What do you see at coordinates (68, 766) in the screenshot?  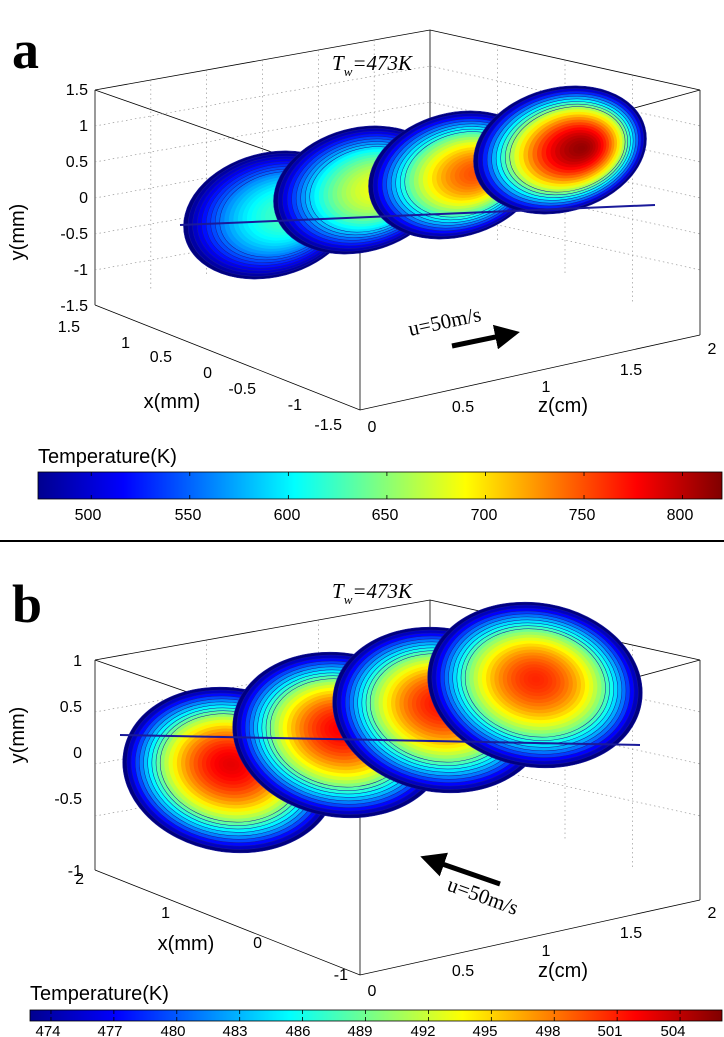 I see `y-ticks-b: 1 0.5 0 -0.5 -1` at bounding box center [68, 766].